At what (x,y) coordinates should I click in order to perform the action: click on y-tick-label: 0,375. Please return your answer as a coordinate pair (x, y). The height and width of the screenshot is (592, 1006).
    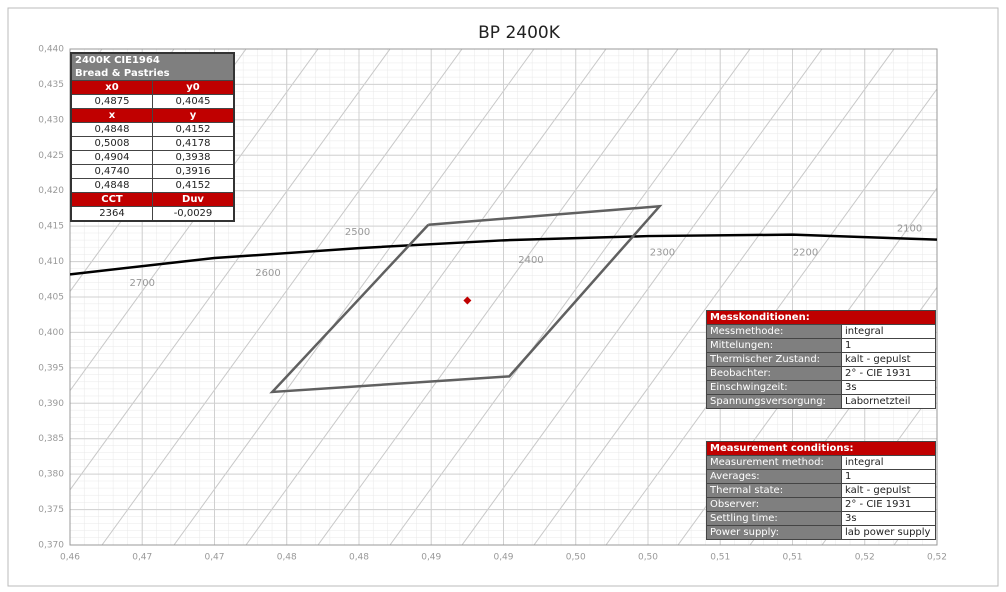
    Looking at the image, I should click on (51, 510).